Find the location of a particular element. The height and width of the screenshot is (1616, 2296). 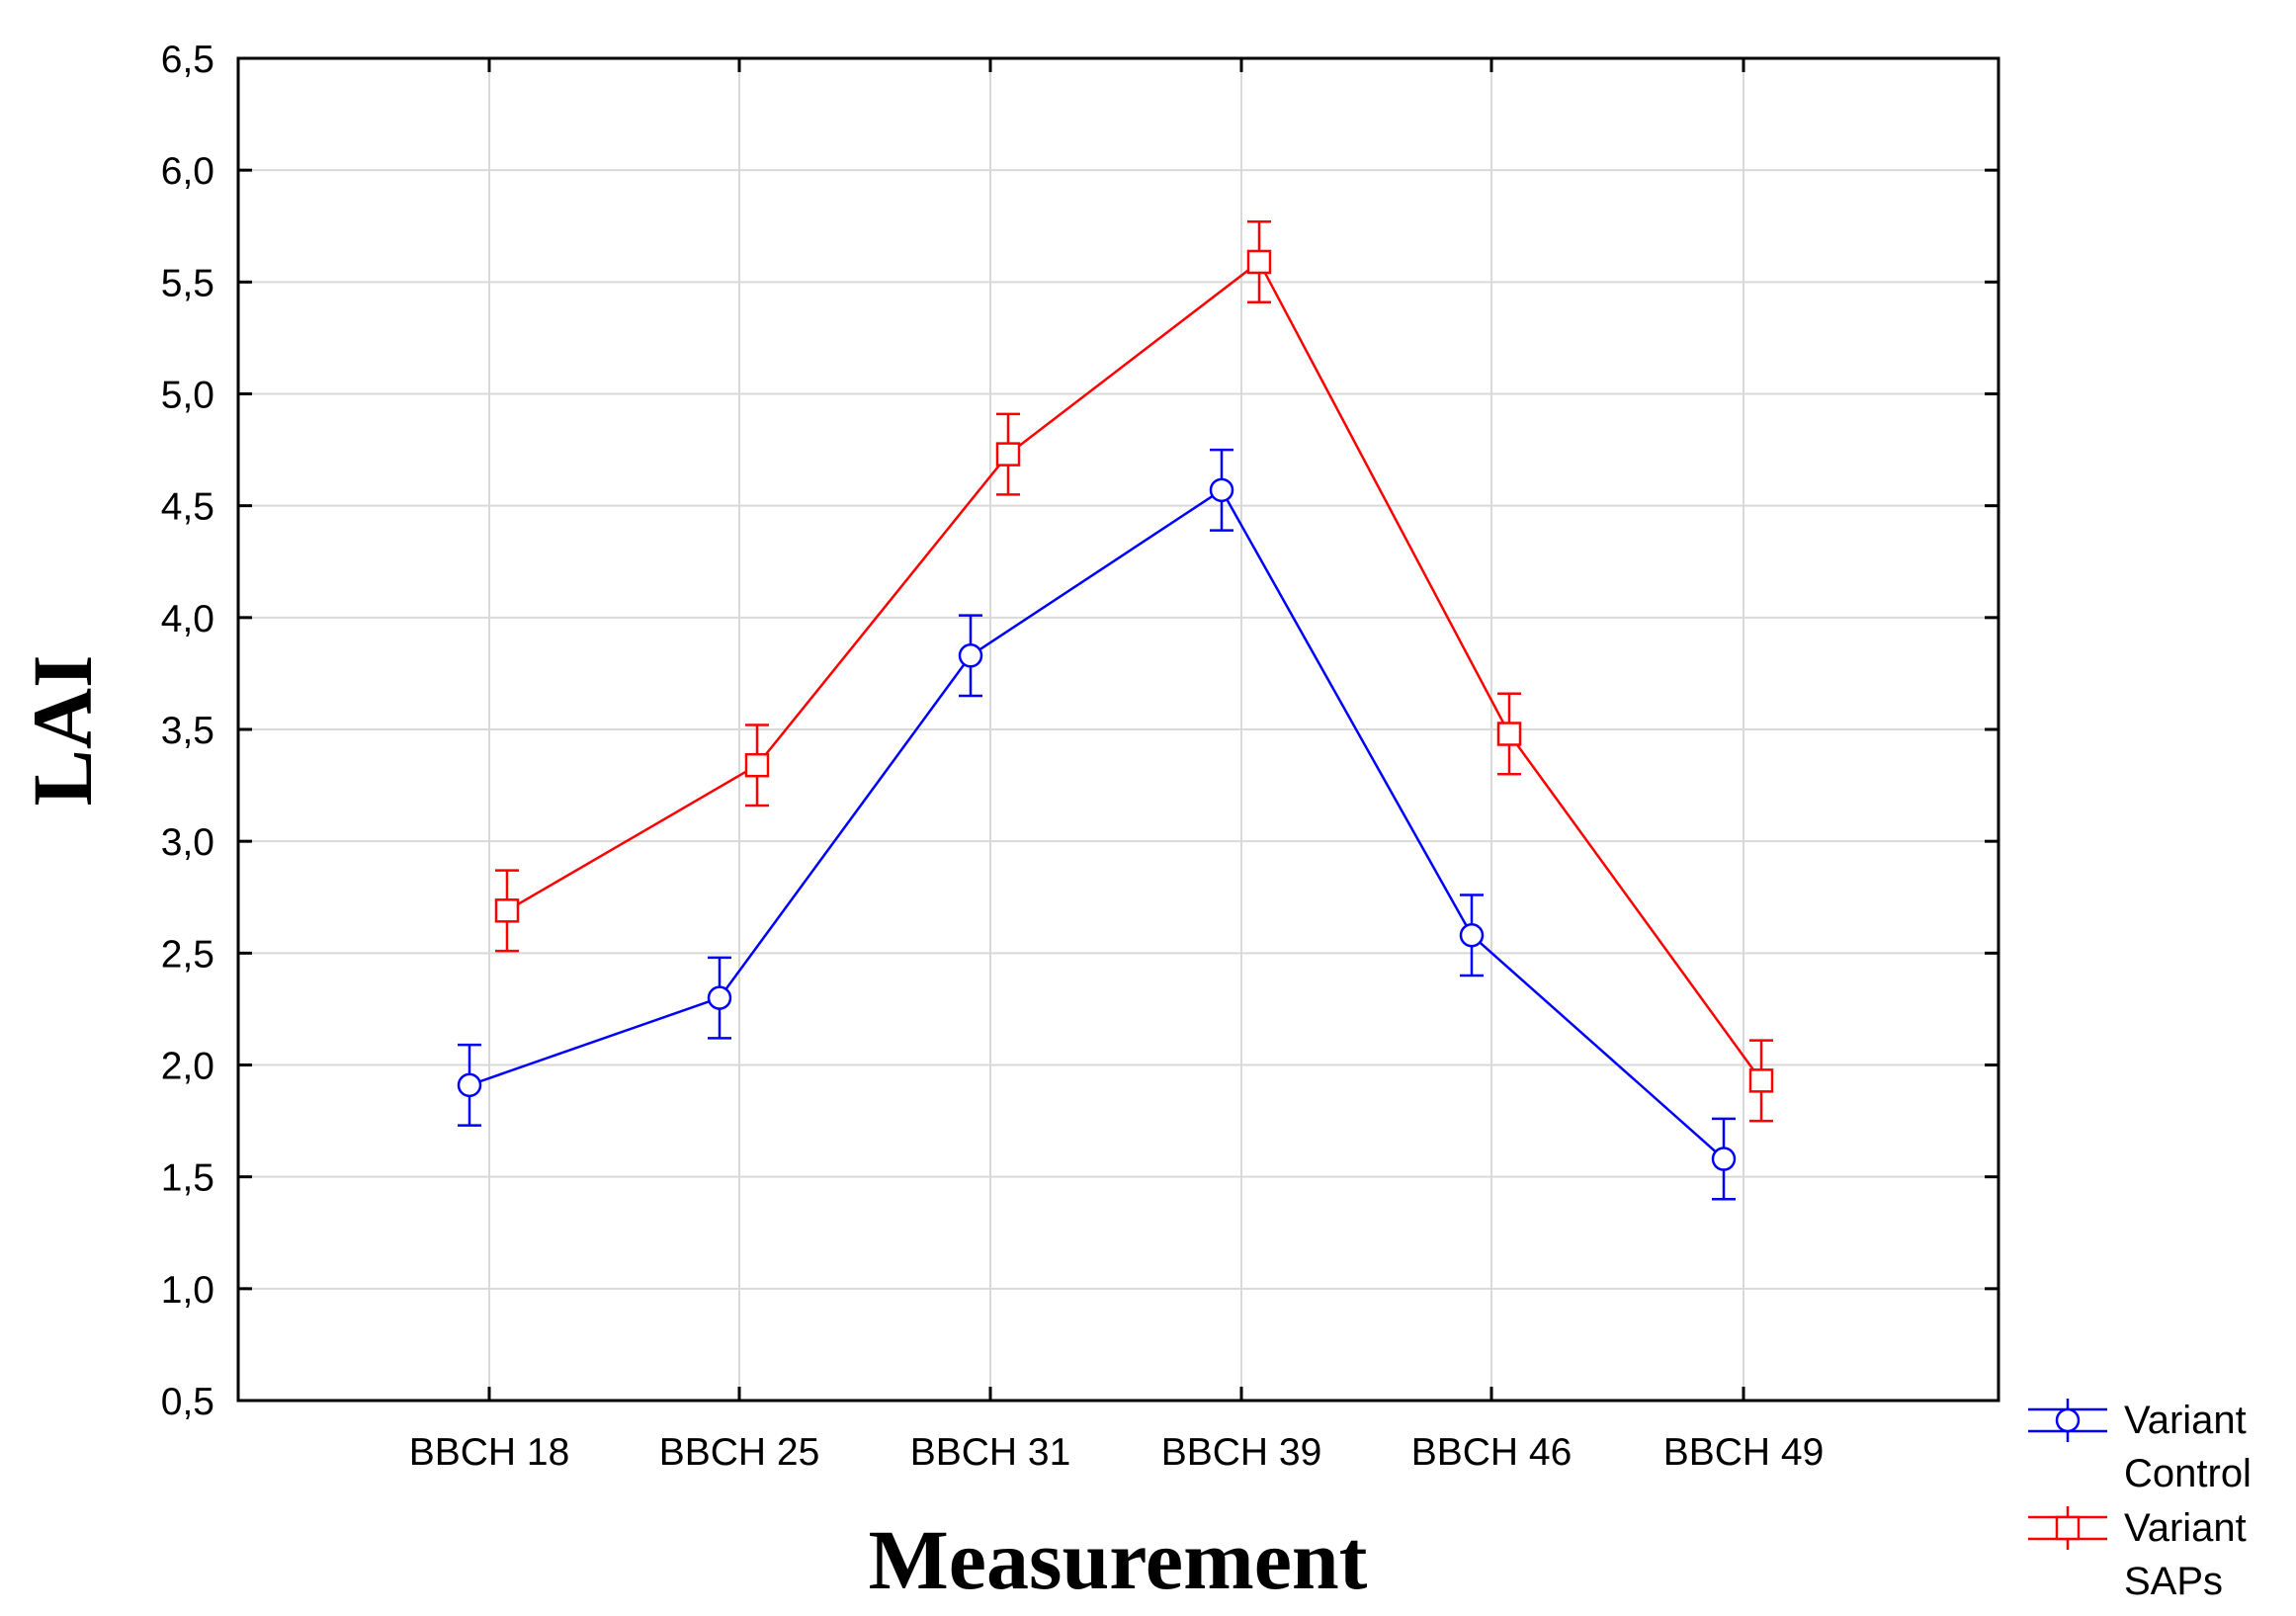

y-tick-label: 6,5 is located at coordinates (187, 60).